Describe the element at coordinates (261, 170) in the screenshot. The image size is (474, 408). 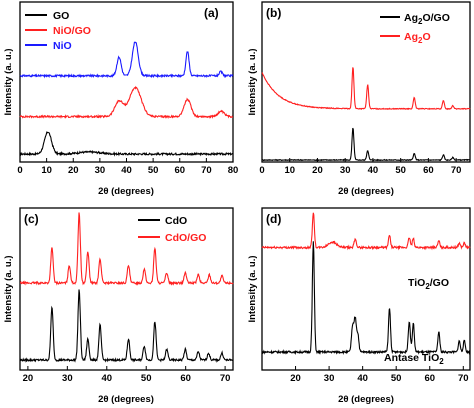
I see `x-tick-label-b-0: 0` at that location.